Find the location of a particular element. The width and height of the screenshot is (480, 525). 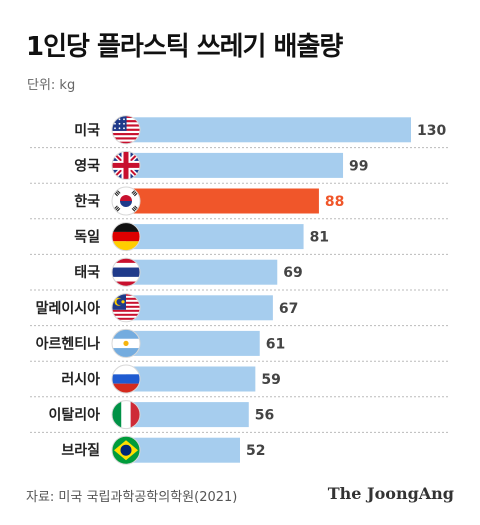

category-label: 영국 is located at coordinates (87, 165).